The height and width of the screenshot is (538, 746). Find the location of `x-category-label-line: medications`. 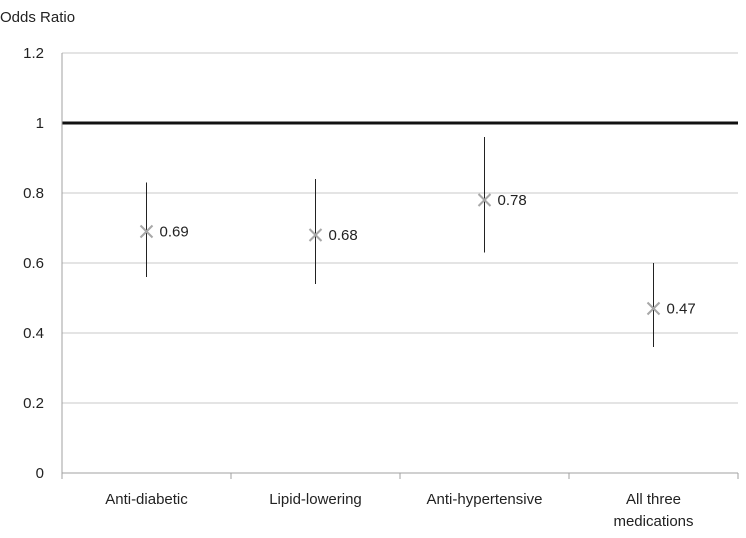

x-category-label-line: medications is located at coordinates (653, 521).